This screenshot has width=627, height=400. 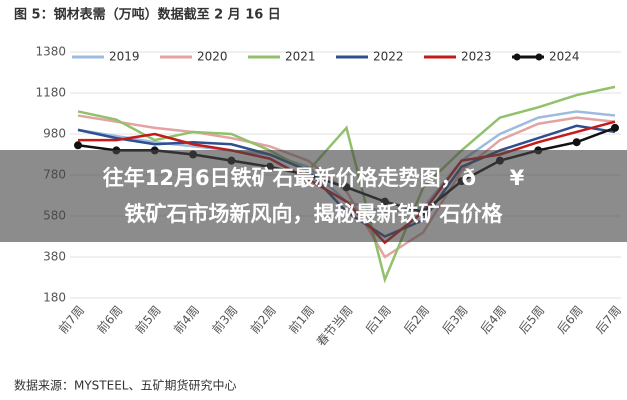 What do you see at coordinates (378, 319) in the screenshot?
I see `x-tick-label: 后1周` at bounding box center [378, 319].